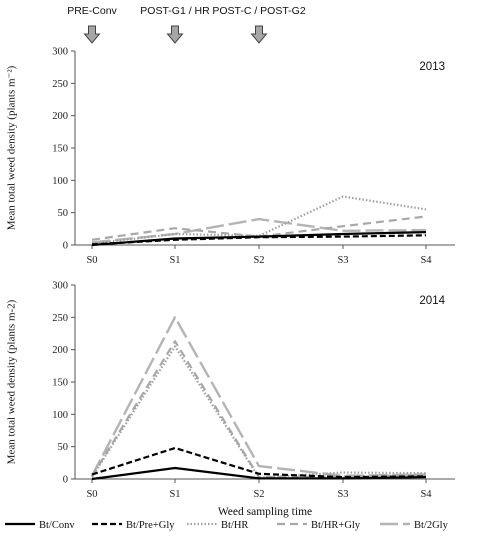 The width and height of the screenshot is (478, 550). What do you see at coordinates (259, 11) in the screenshot?
I see `timing-label: POST-C / POST-G2` at bounding box center [259, 11].